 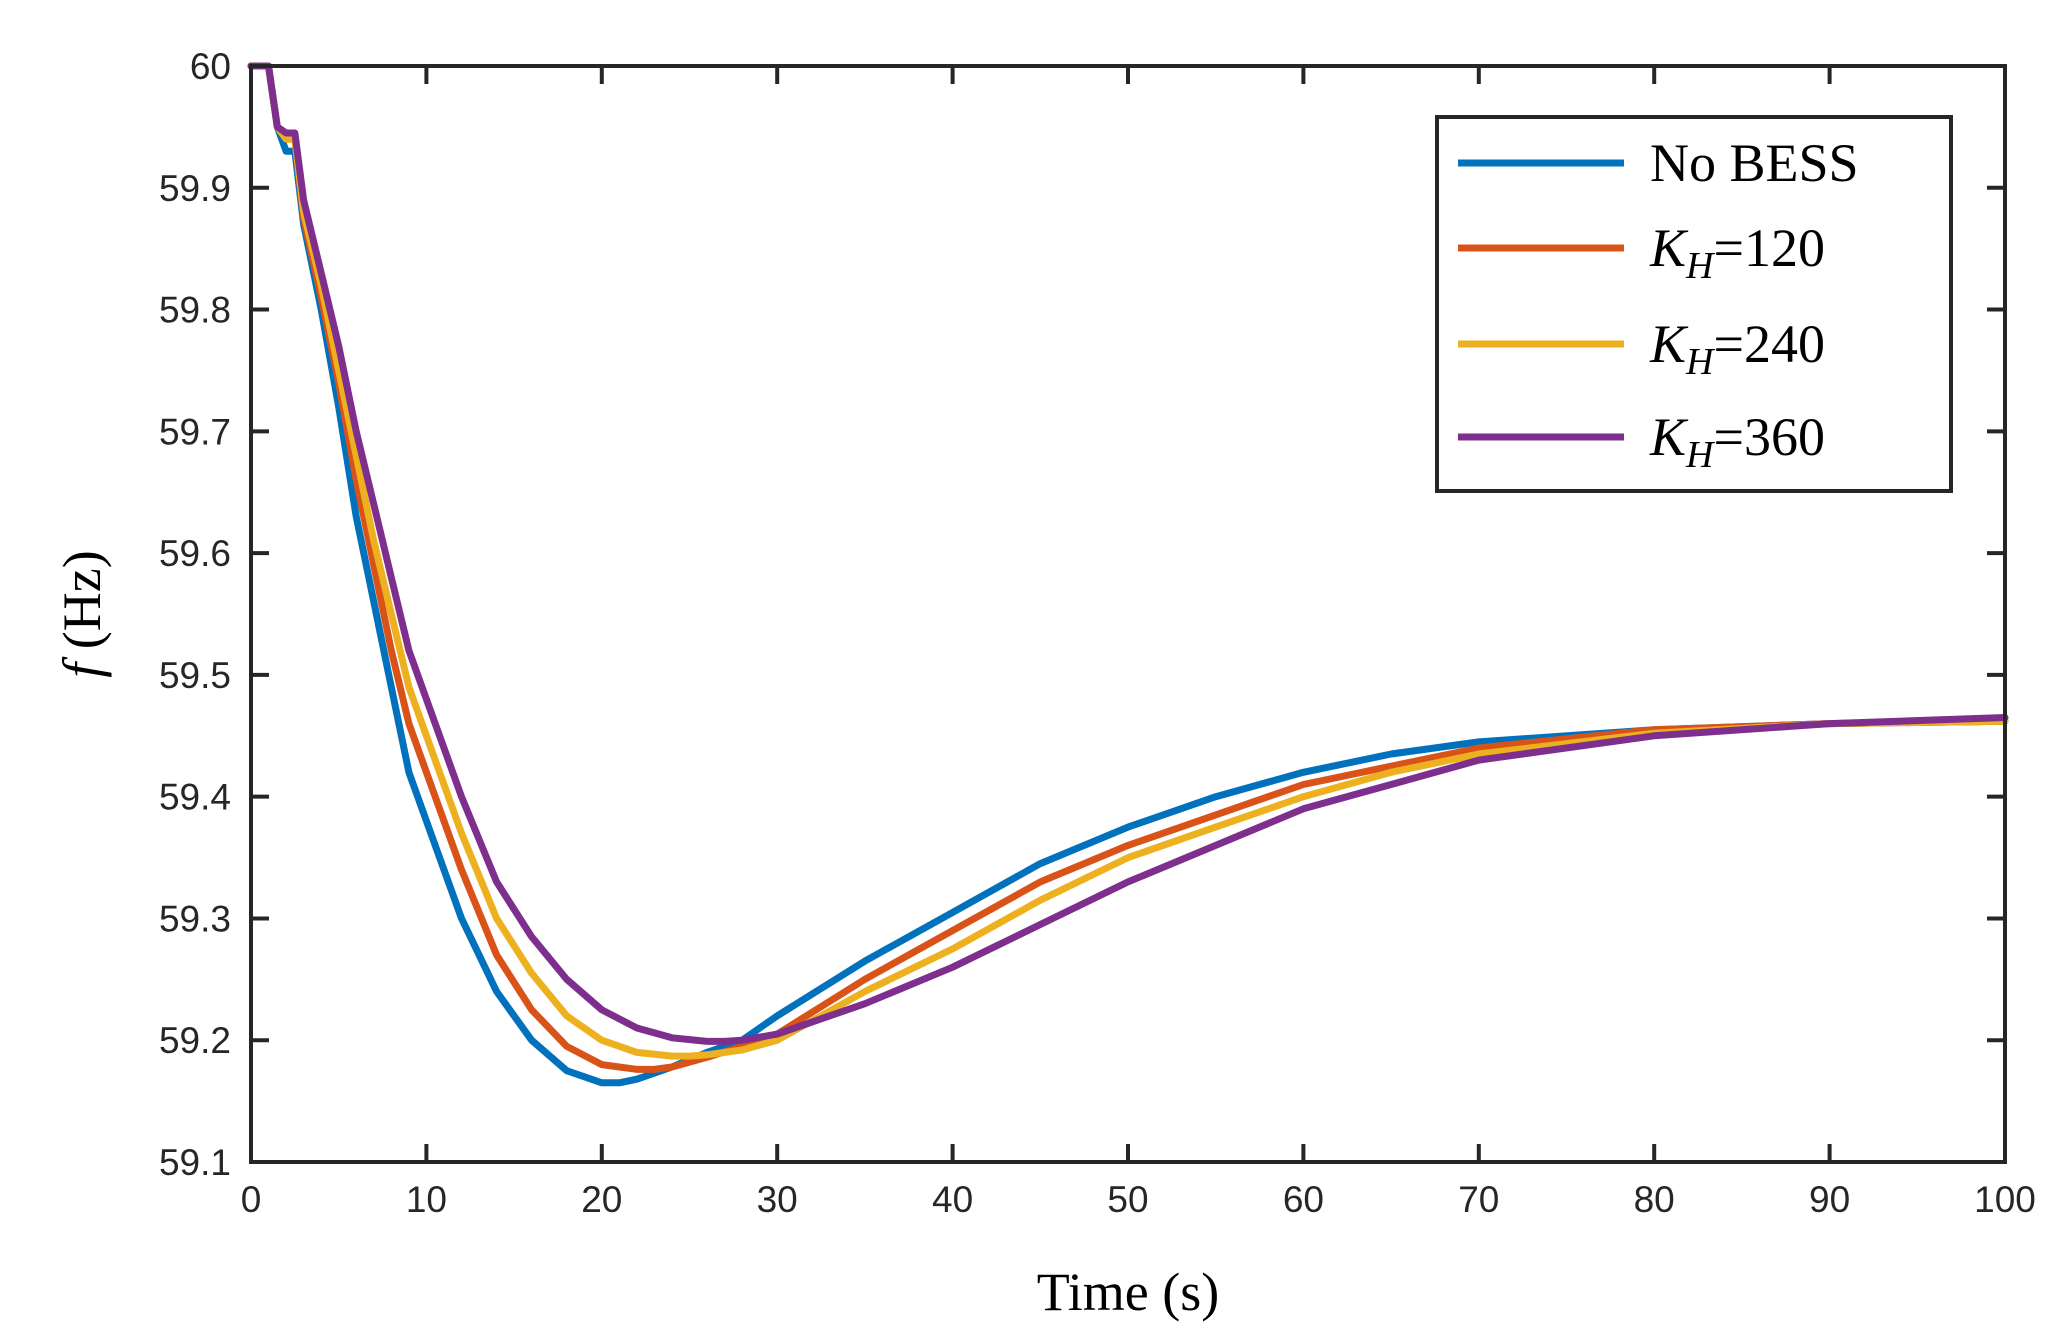 I want to click on x-tick-label: 30, so click(x=777, y=1199).